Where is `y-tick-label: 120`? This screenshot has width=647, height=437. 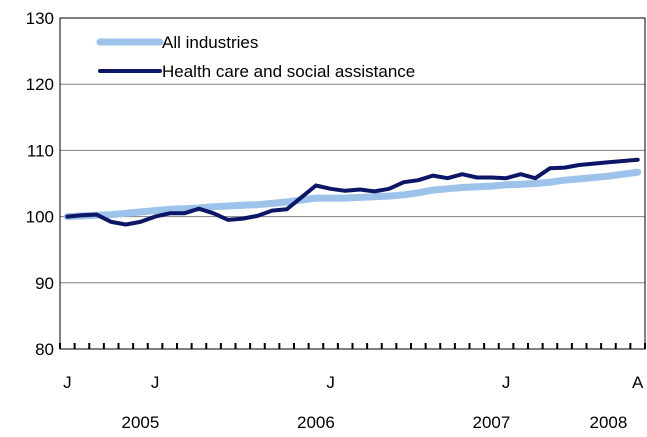 y-tick-label: 120 is located at coordinates (40, 84).